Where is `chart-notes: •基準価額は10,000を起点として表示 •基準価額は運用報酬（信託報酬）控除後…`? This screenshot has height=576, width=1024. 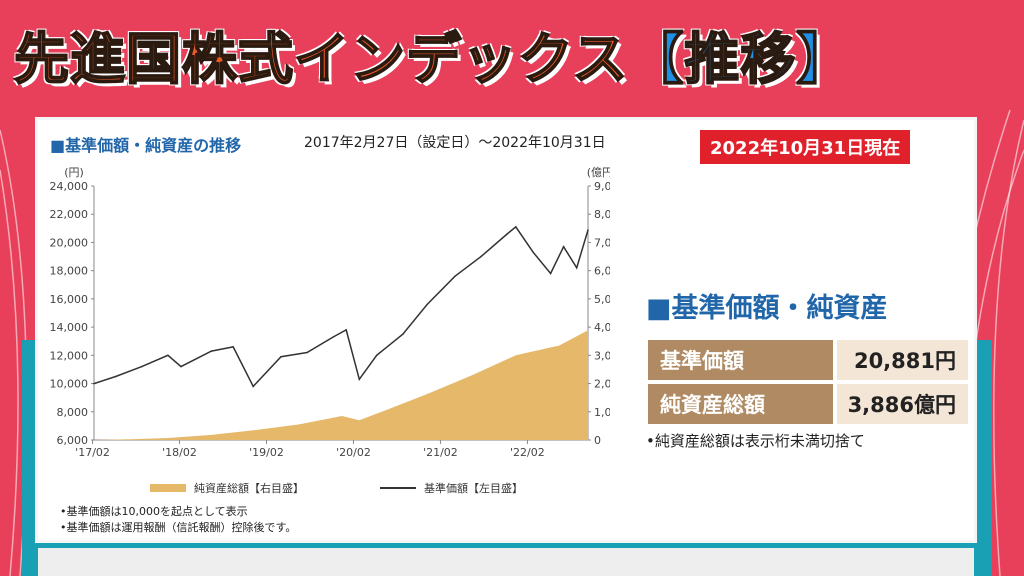
chart-notes: •基準価額は10,000を起点として表示 •基準価額は運用報酬（信託報酬）控除後… is located at coordinates (178, 520).